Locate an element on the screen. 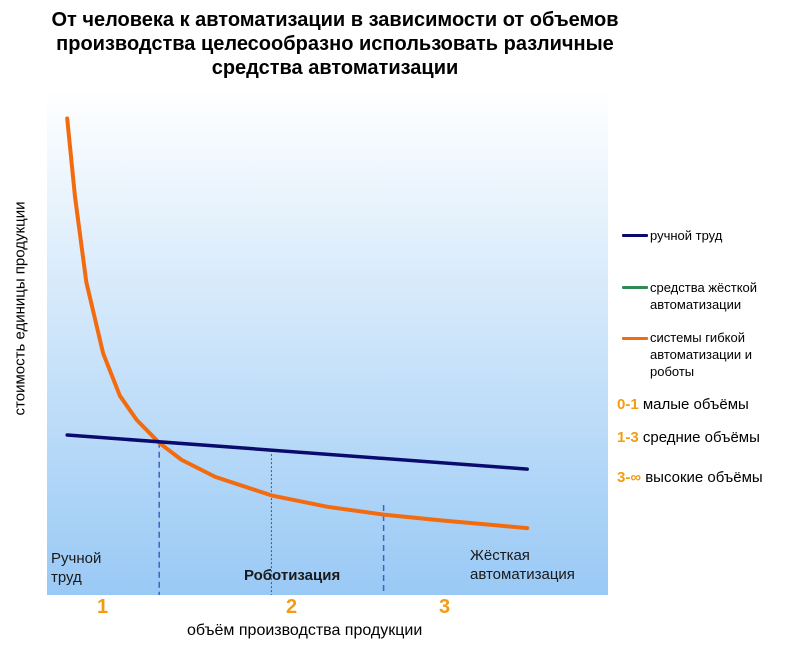  legend-label-hard: средства жёсткой автоматизации is located at coordinates (720, 296).